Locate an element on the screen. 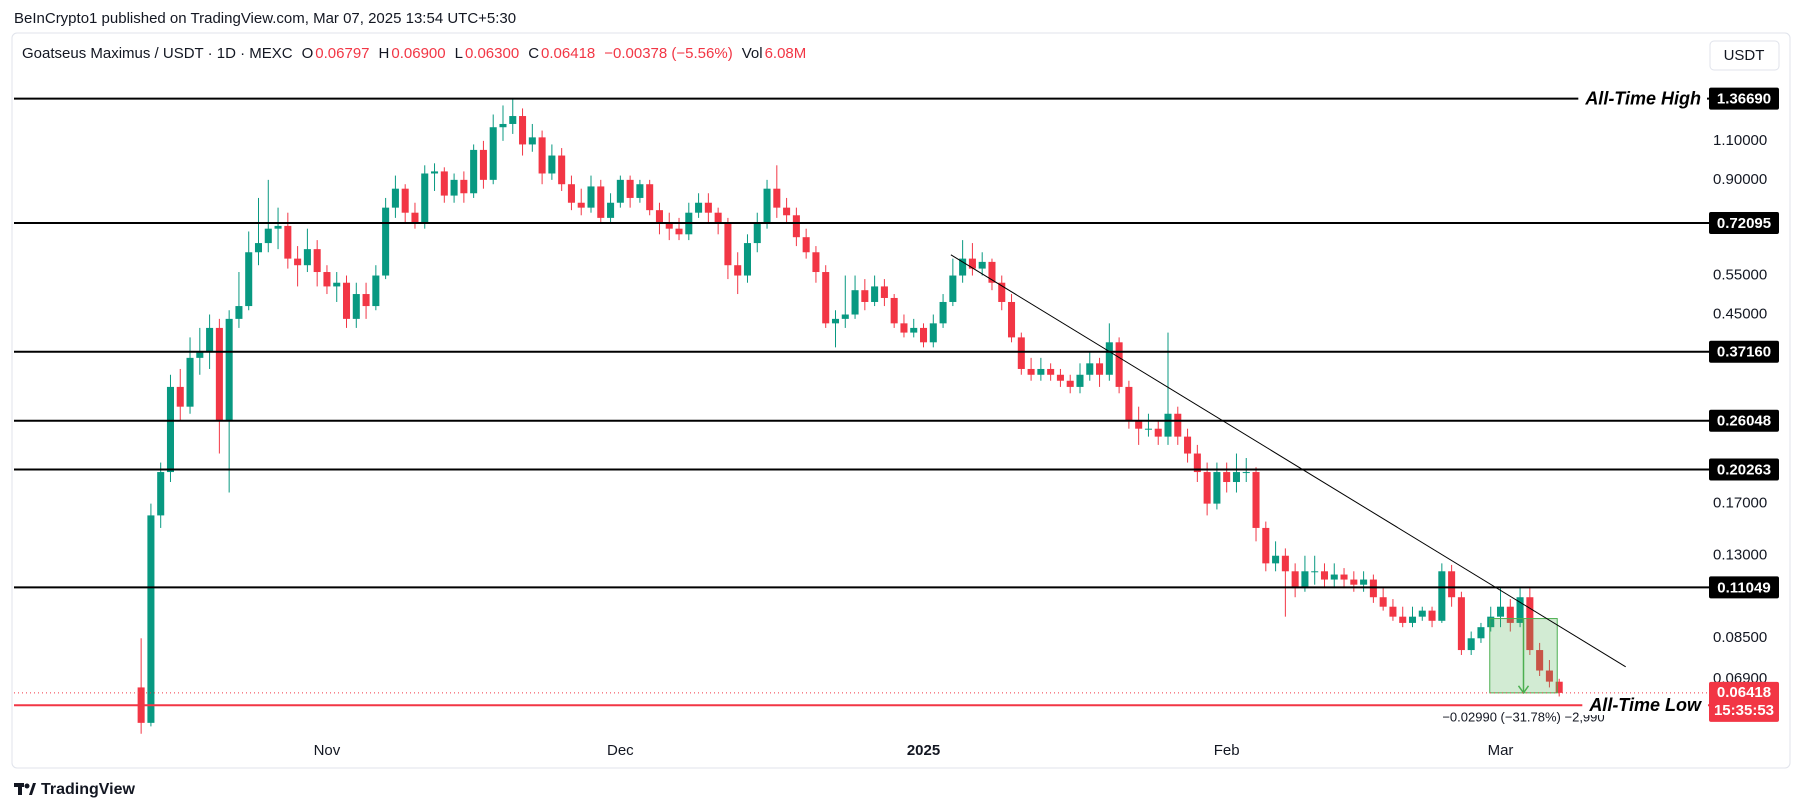 This screenshot has width=1805, height=803. quote-key: H is located at coordinates (384, 53).